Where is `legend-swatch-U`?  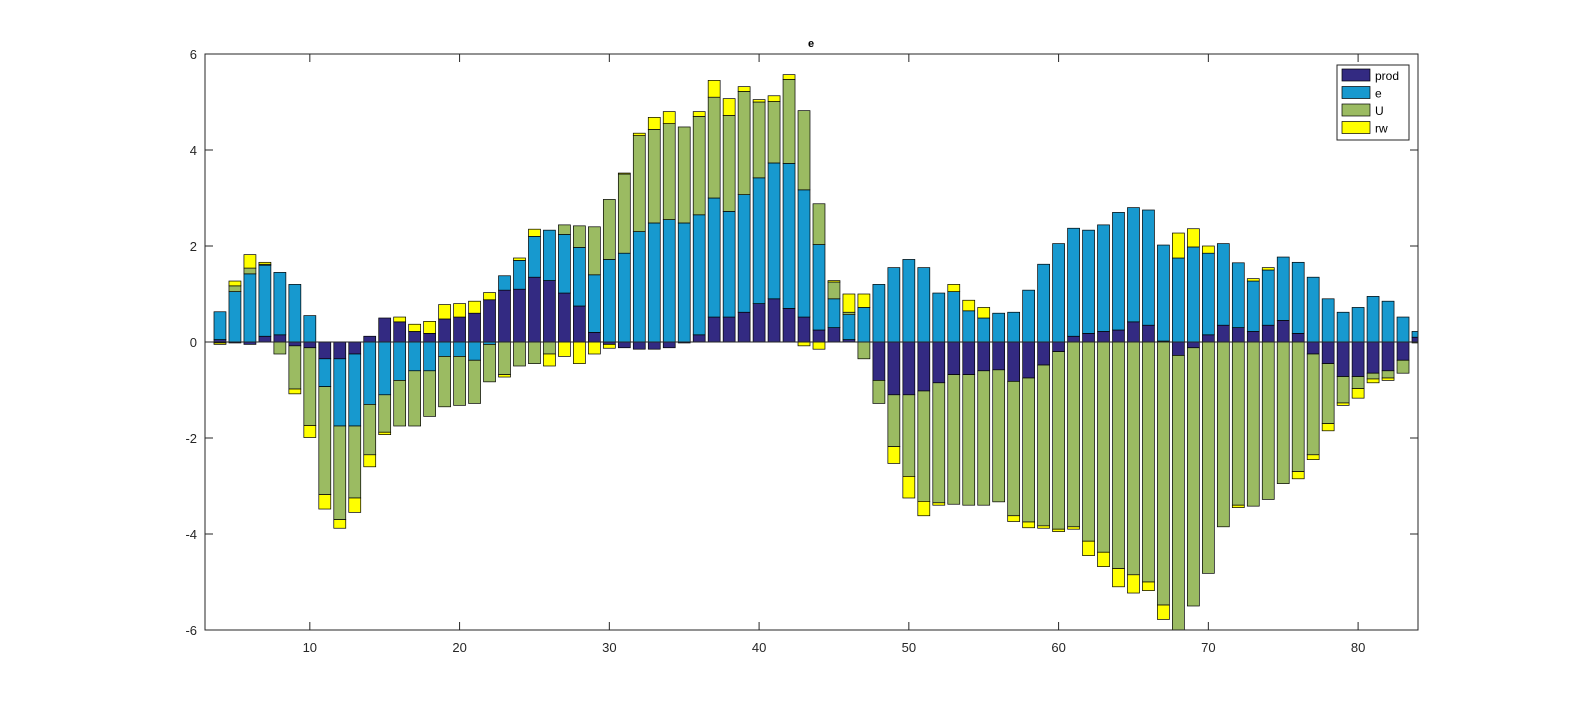
legend-swatch-U is located at coordinates (1356, 110).